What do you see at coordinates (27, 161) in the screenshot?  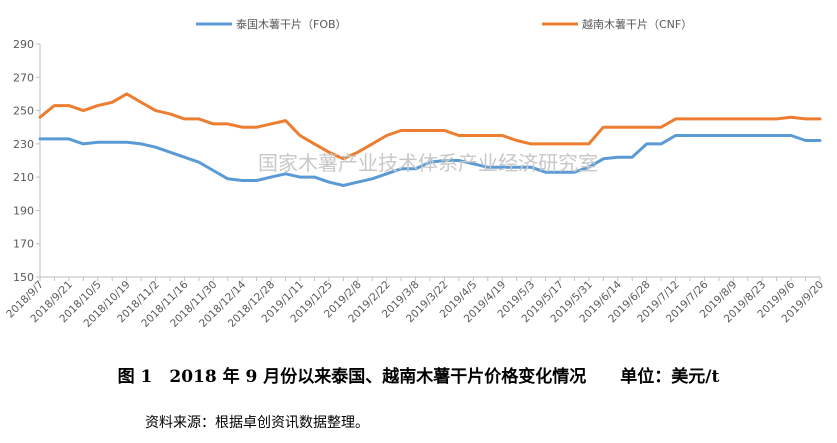 I see `y-axis: 150 170 190 210 230 250 270 290` at bounding box center [27, 161].